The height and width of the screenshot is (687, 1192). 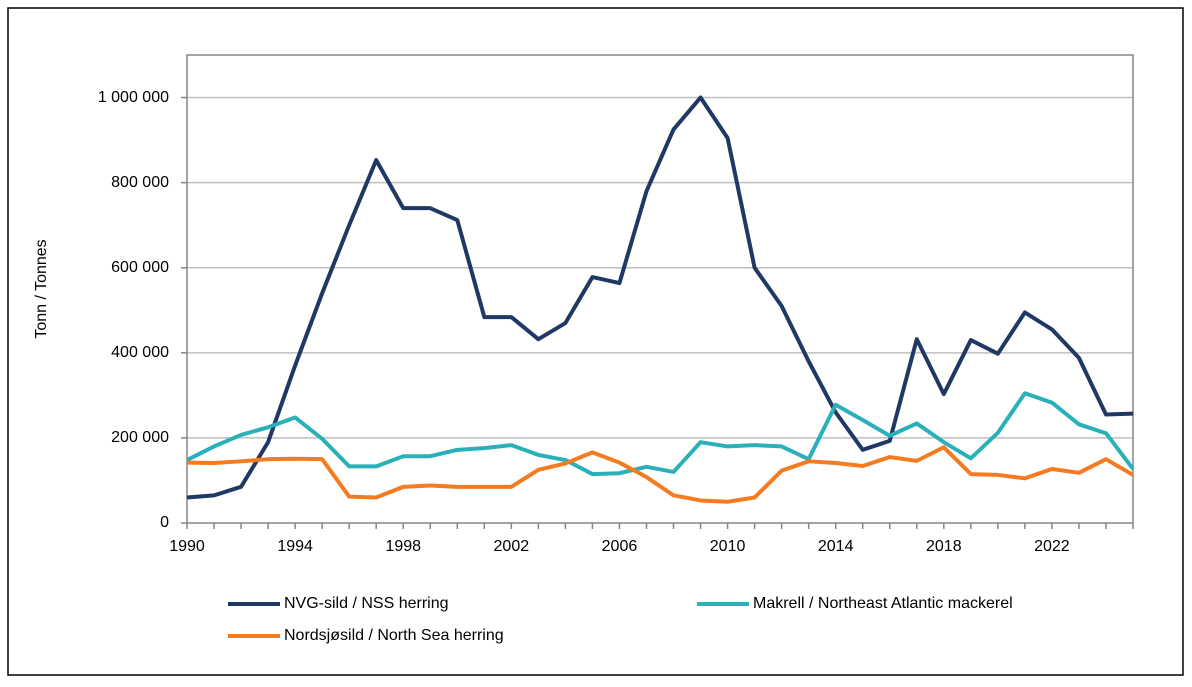 I want to click on x-tick-label: 2018, so click(x=944, y=546).